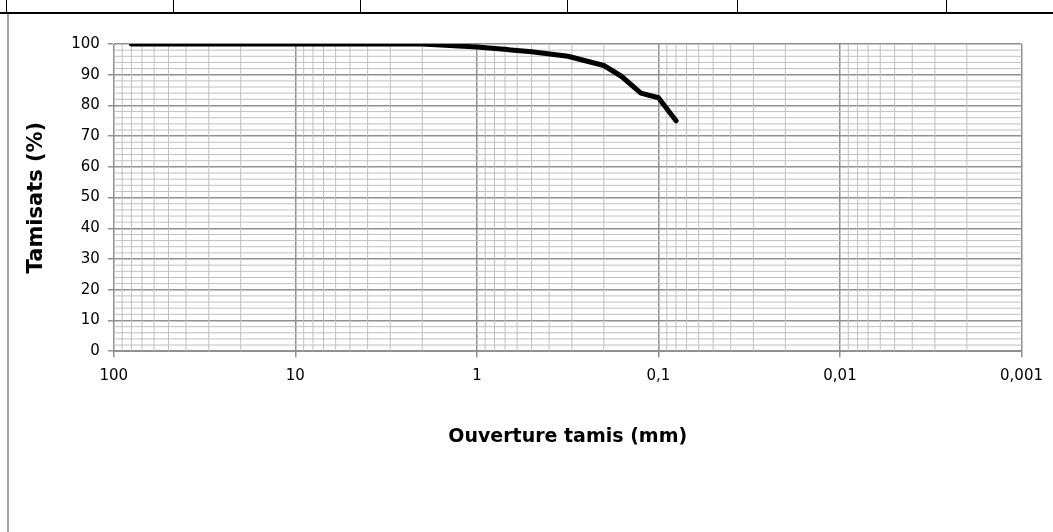 The width and height of the screenshot is (1053, 532). Describe the element at coordinates (840, 375) in the screenshot. I see `x-tick-label: 0,01` at that location.